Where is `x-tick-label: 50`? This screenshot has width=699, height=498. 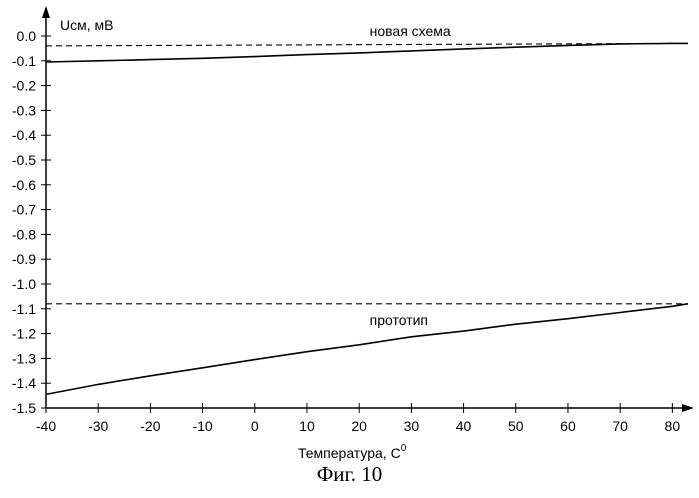
x-tick-label: 50 is located at coordinates (516, 426).